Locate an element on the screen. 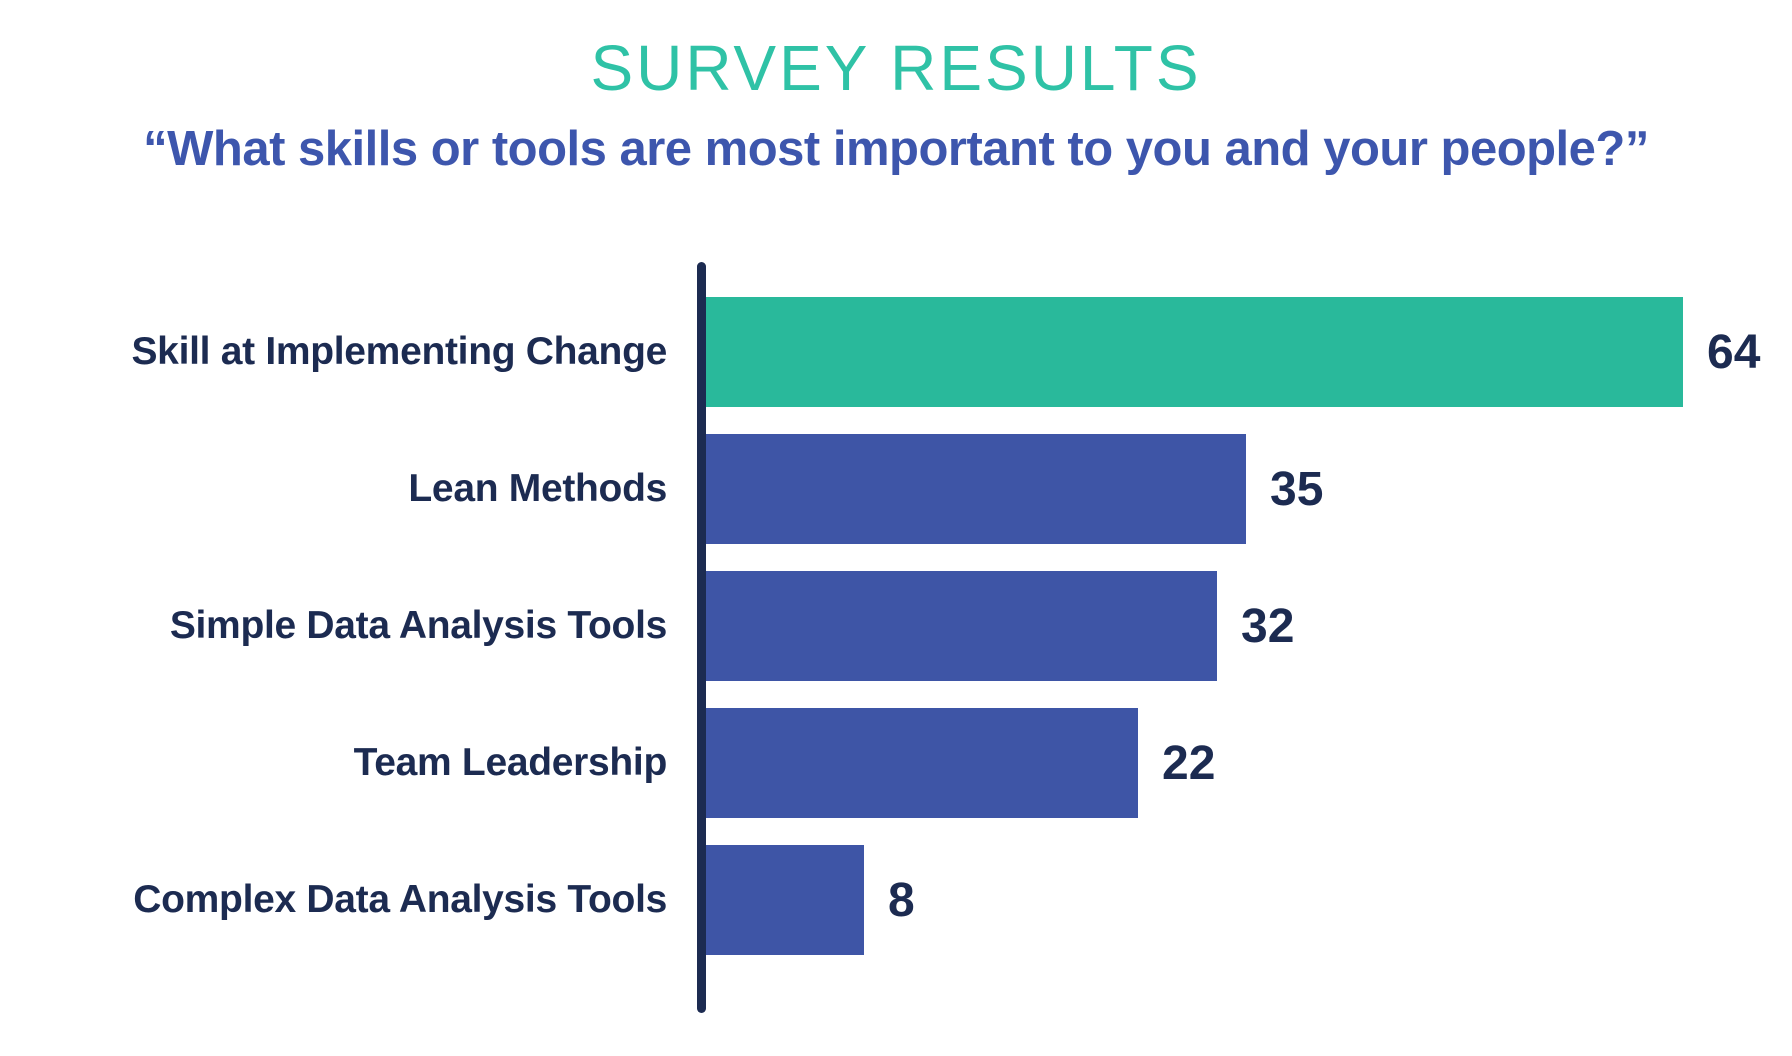  y-axis-line is located at coordinates (701, 637).